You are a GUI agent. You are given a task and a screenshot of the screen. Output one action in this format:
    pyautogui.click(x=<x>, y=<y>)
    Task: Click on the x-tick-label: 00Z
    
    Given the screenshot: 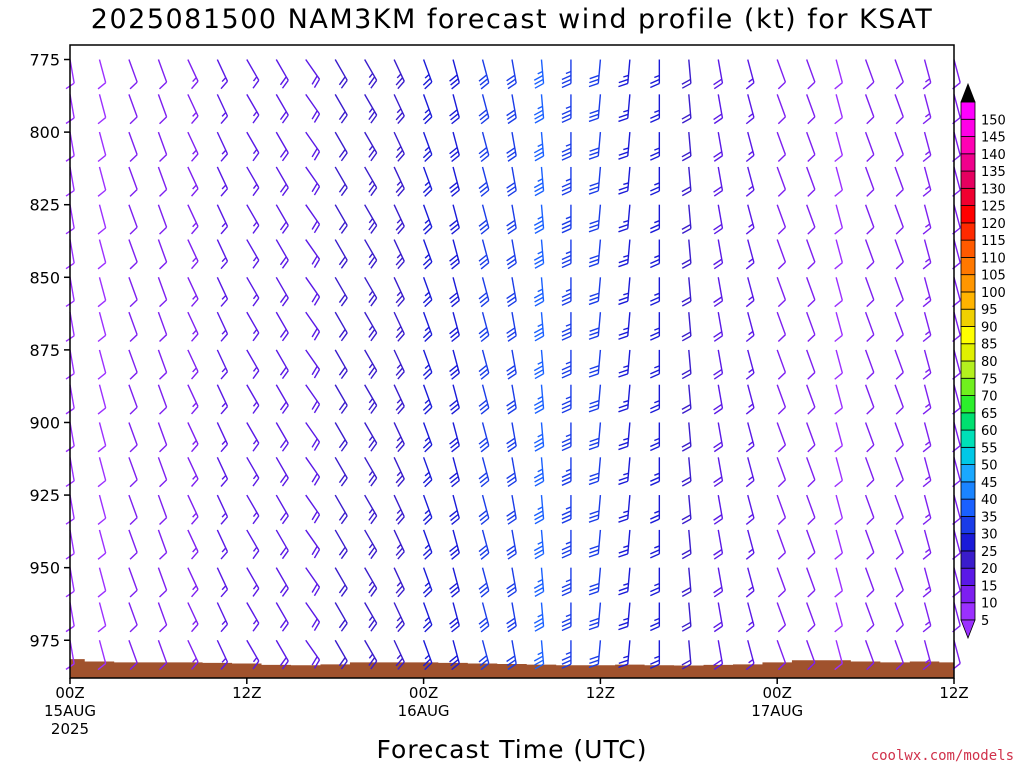 What is the action you would take?
    pyautogui.click(x=777, y=693)
    